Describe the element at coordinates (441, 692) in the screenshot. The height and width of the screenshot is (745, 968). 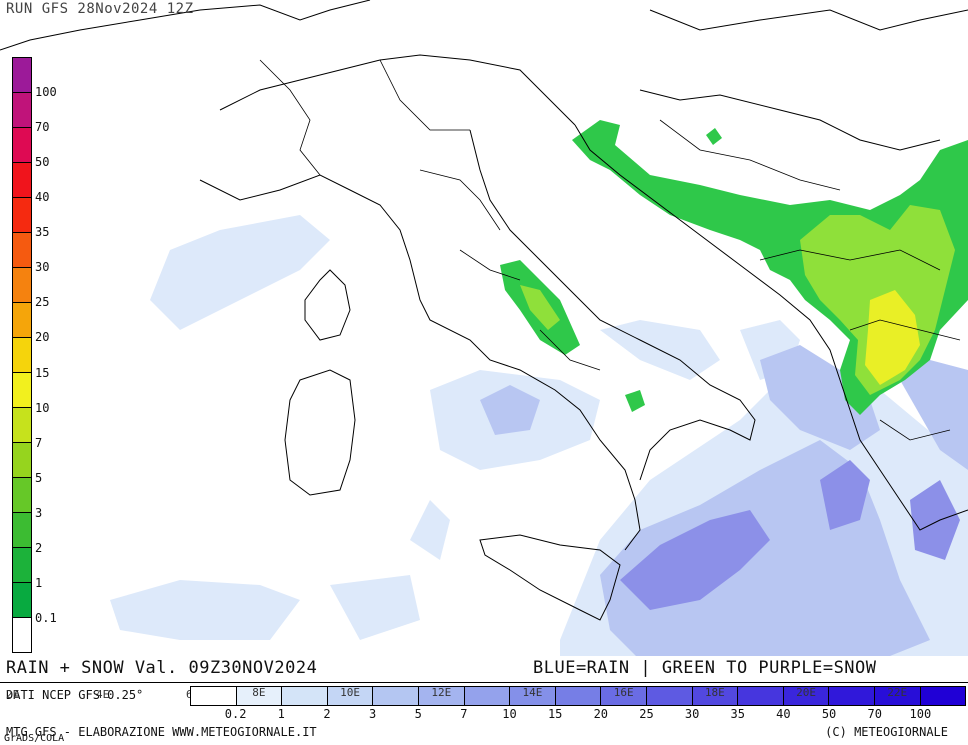
I see `longitude-label: 12E` at that location.